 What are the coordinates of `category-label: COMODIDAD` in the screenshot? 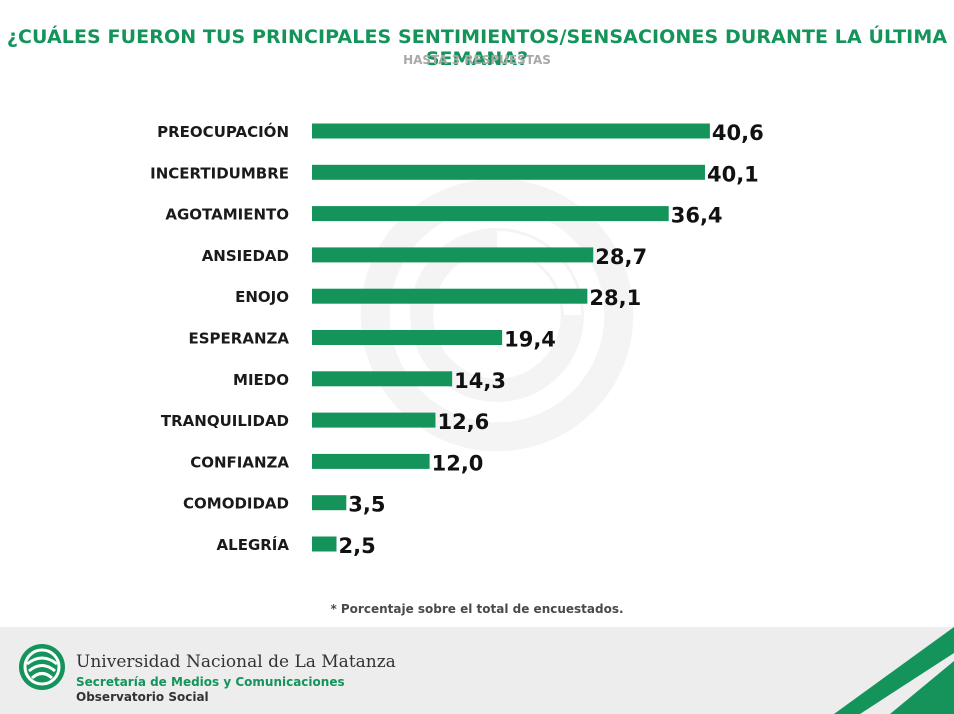 It's located at (236, 504).